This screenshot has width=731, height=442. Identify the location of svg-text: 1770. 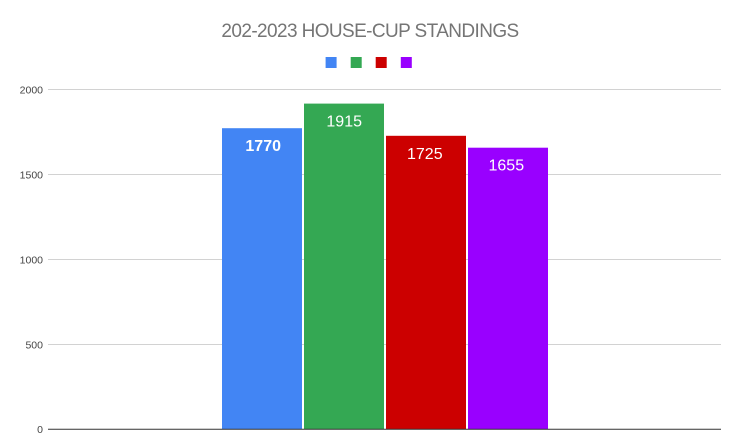
(263, 146).